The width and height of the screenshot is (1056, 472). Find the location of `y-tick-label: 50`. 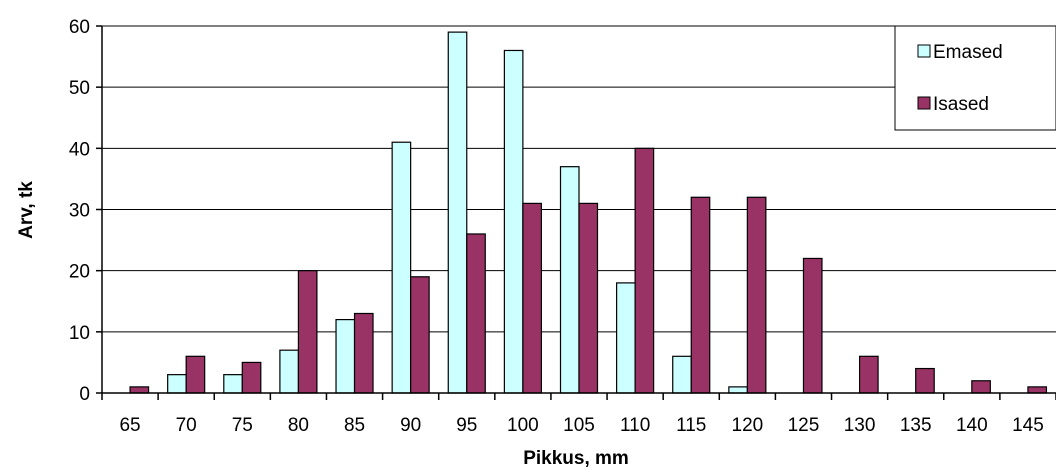

y-tick-label: 50 is located at coordinates (79, 88).